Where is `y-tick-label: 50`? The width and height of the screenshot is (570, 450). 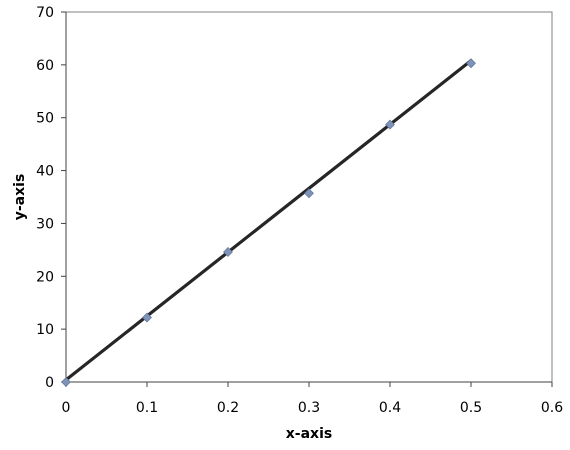
y-tick-label: 50 is located at coordinates (45, 119).